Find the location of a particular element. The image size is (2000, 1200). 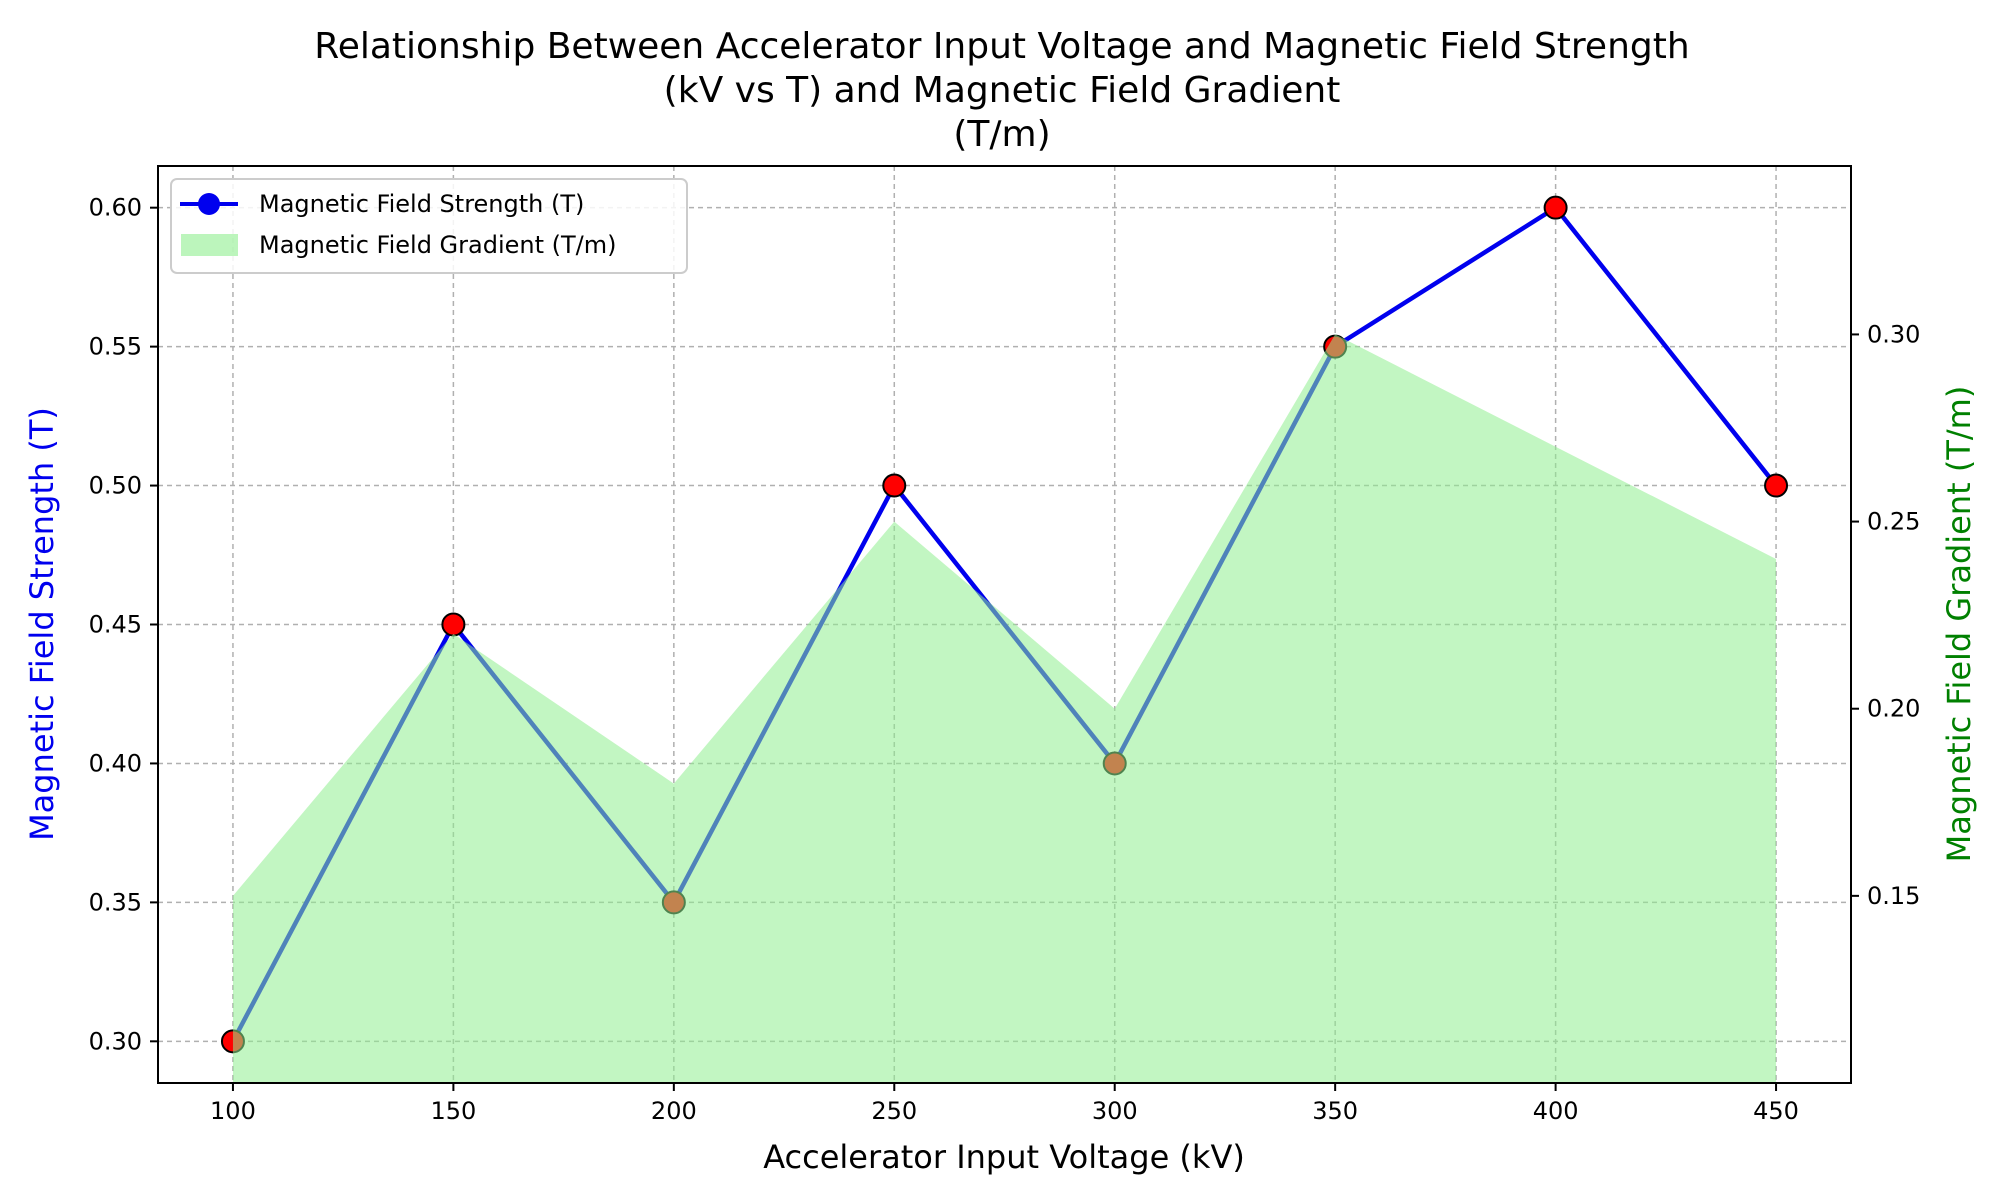

left-y-tick-label-0.60: 0.60 is located at coordinates (115, 208).